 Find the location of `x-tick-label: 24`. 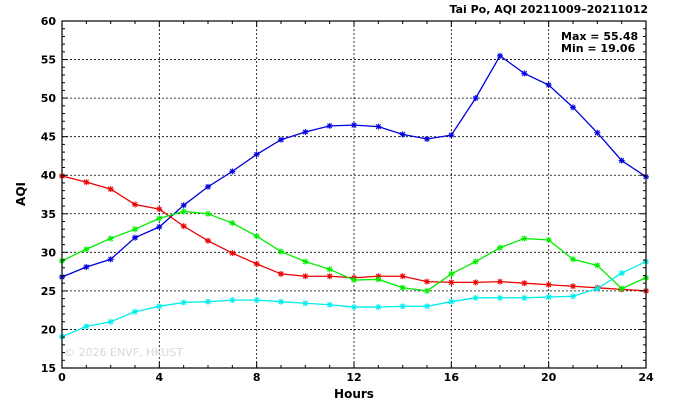

x-tick-label: 24 is located at coordinates (646, 377).